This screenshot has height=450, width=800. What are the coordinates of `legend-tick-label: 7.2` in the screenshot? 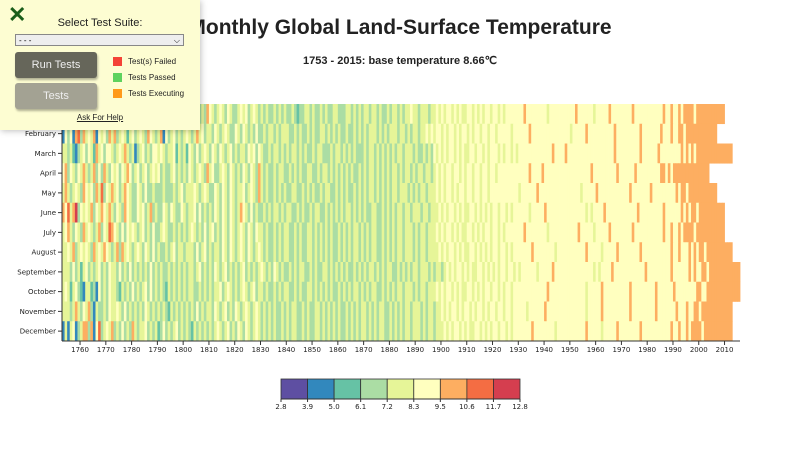 It's located at (387, 407).